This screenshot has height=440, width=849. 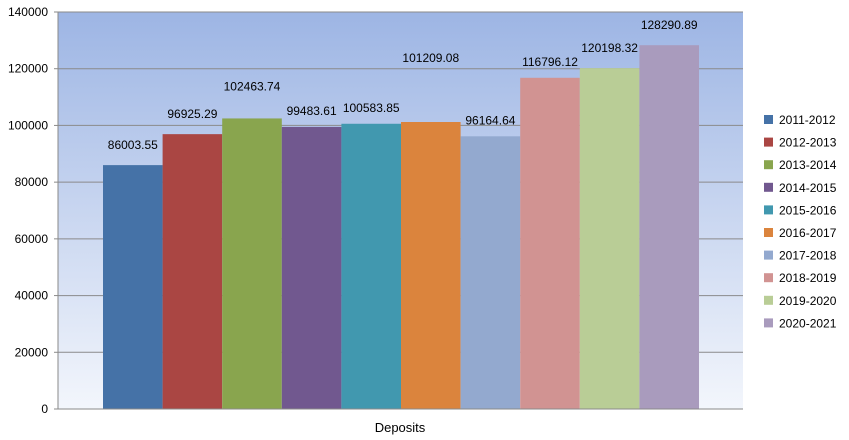 I want to click on legend-label: 2015-2016, so click(x=808, y=210).